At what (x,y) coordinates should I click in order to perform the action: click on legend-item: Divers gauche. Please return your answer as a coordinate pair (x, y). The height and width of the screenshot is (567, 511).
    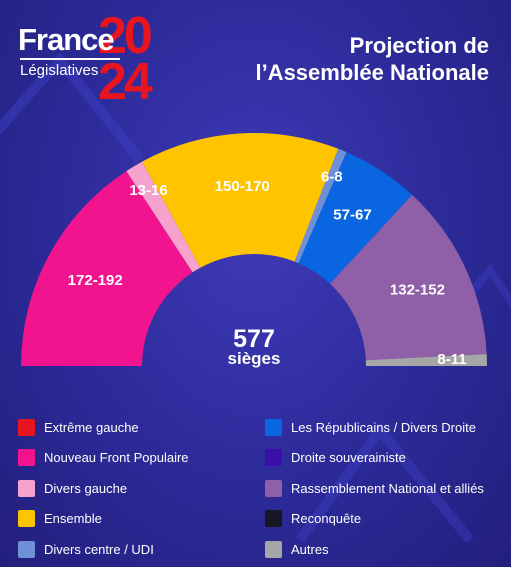
    Looking at the image, I should click on (103, 488).